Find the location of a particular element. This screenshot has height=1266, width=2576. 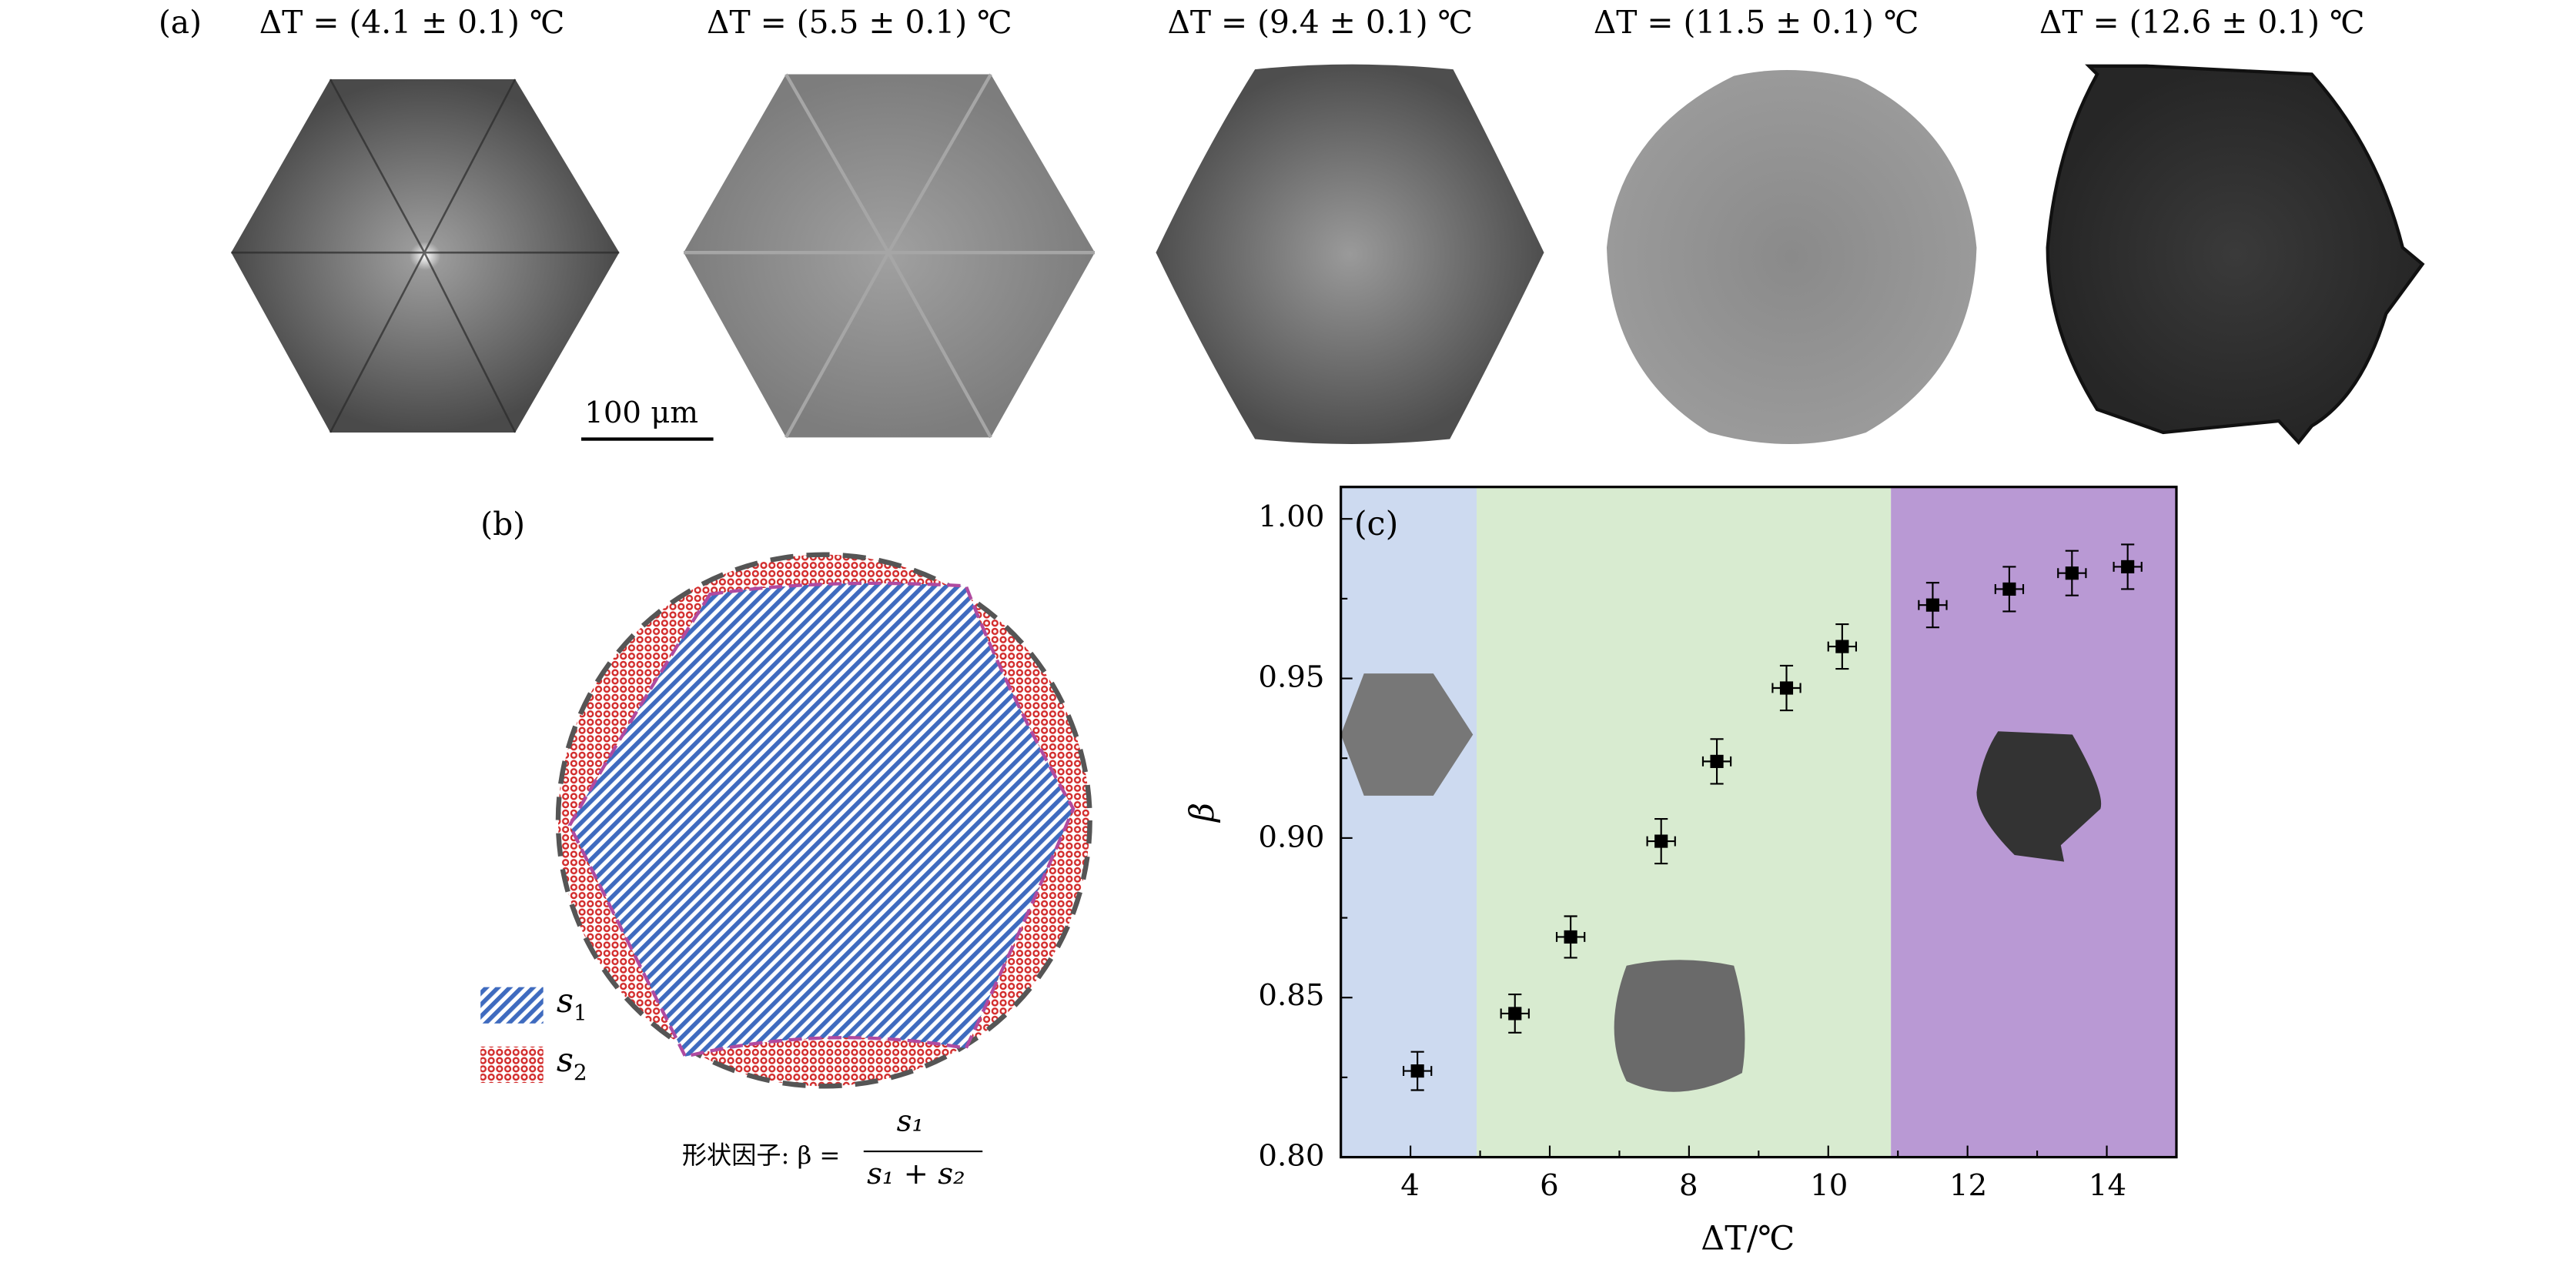

crystal-caption-1: ΔT = (4.1 ± 0.1) ℃ is located at coordinates (412, 23).